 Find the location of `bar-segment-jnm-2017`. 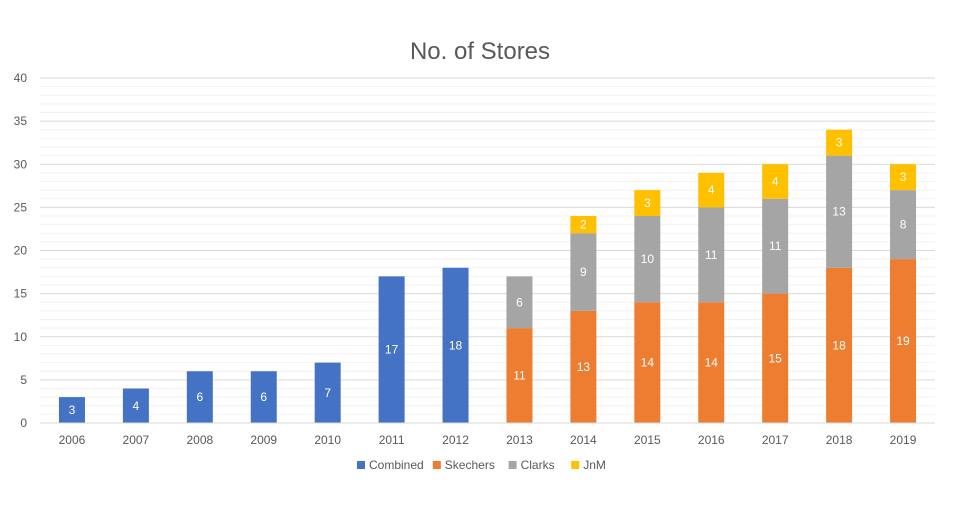

bar-segment-jnm-2017 is located at coordinates (775, 181).